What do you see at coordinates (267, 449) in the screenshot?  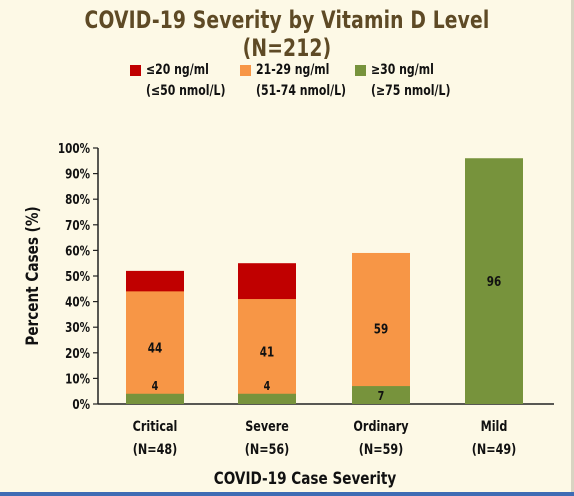 I see `category-n-label: (N=56)` at bounding box center [267, 449].